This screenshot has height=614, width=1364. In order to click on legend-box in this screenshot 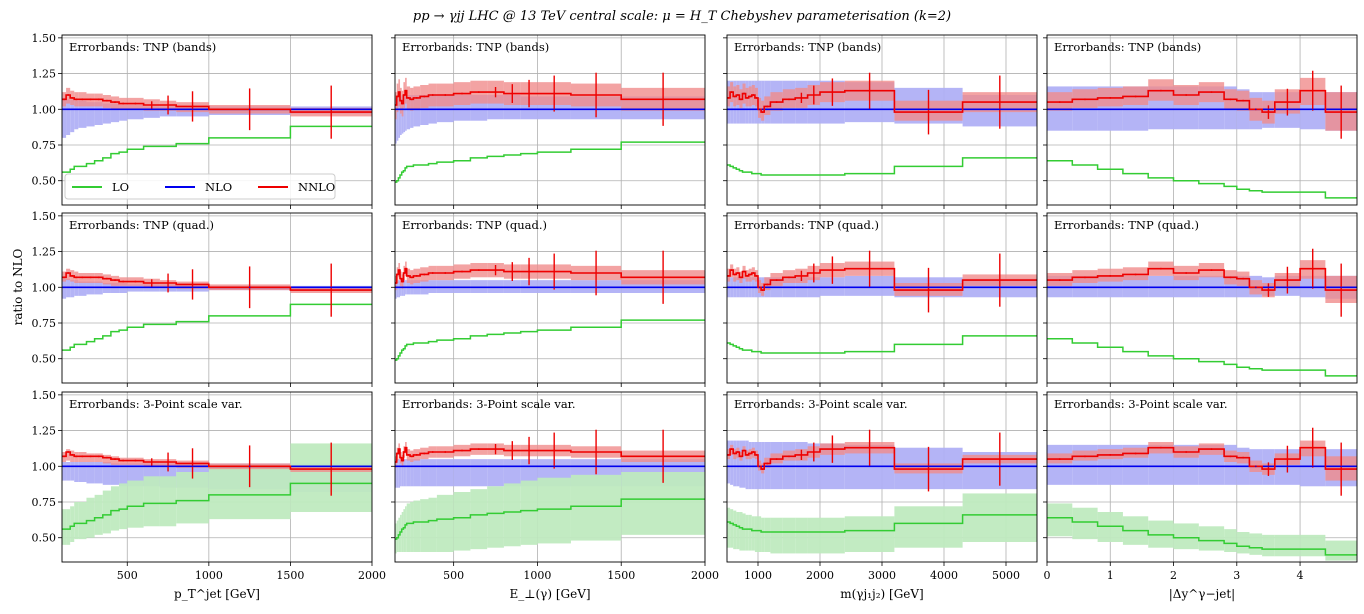, I will do `click(200, 186)`.